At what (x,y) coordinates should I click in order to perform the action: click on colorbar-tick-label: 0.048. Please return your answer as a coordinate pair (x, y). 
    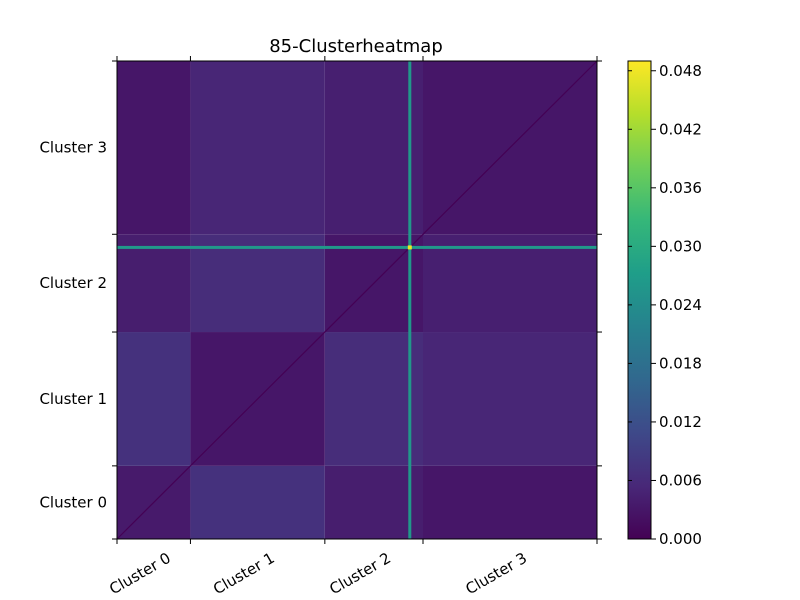
    Looking at the image, I should click on (680, 71).